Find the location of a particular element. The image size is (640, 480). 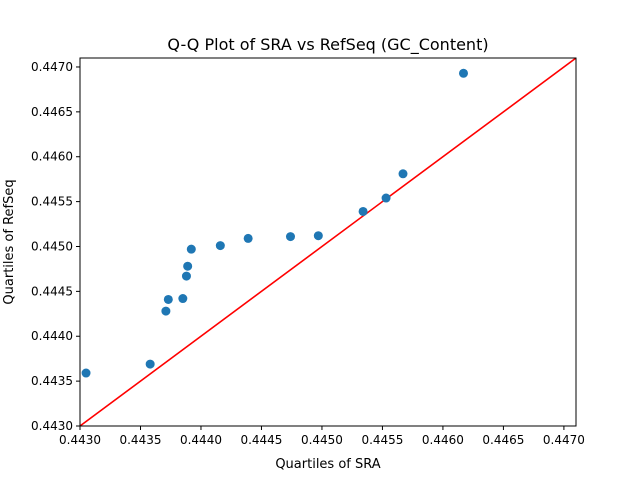

y-tick-label: 0.4430 is located at coordinates (52, 426).